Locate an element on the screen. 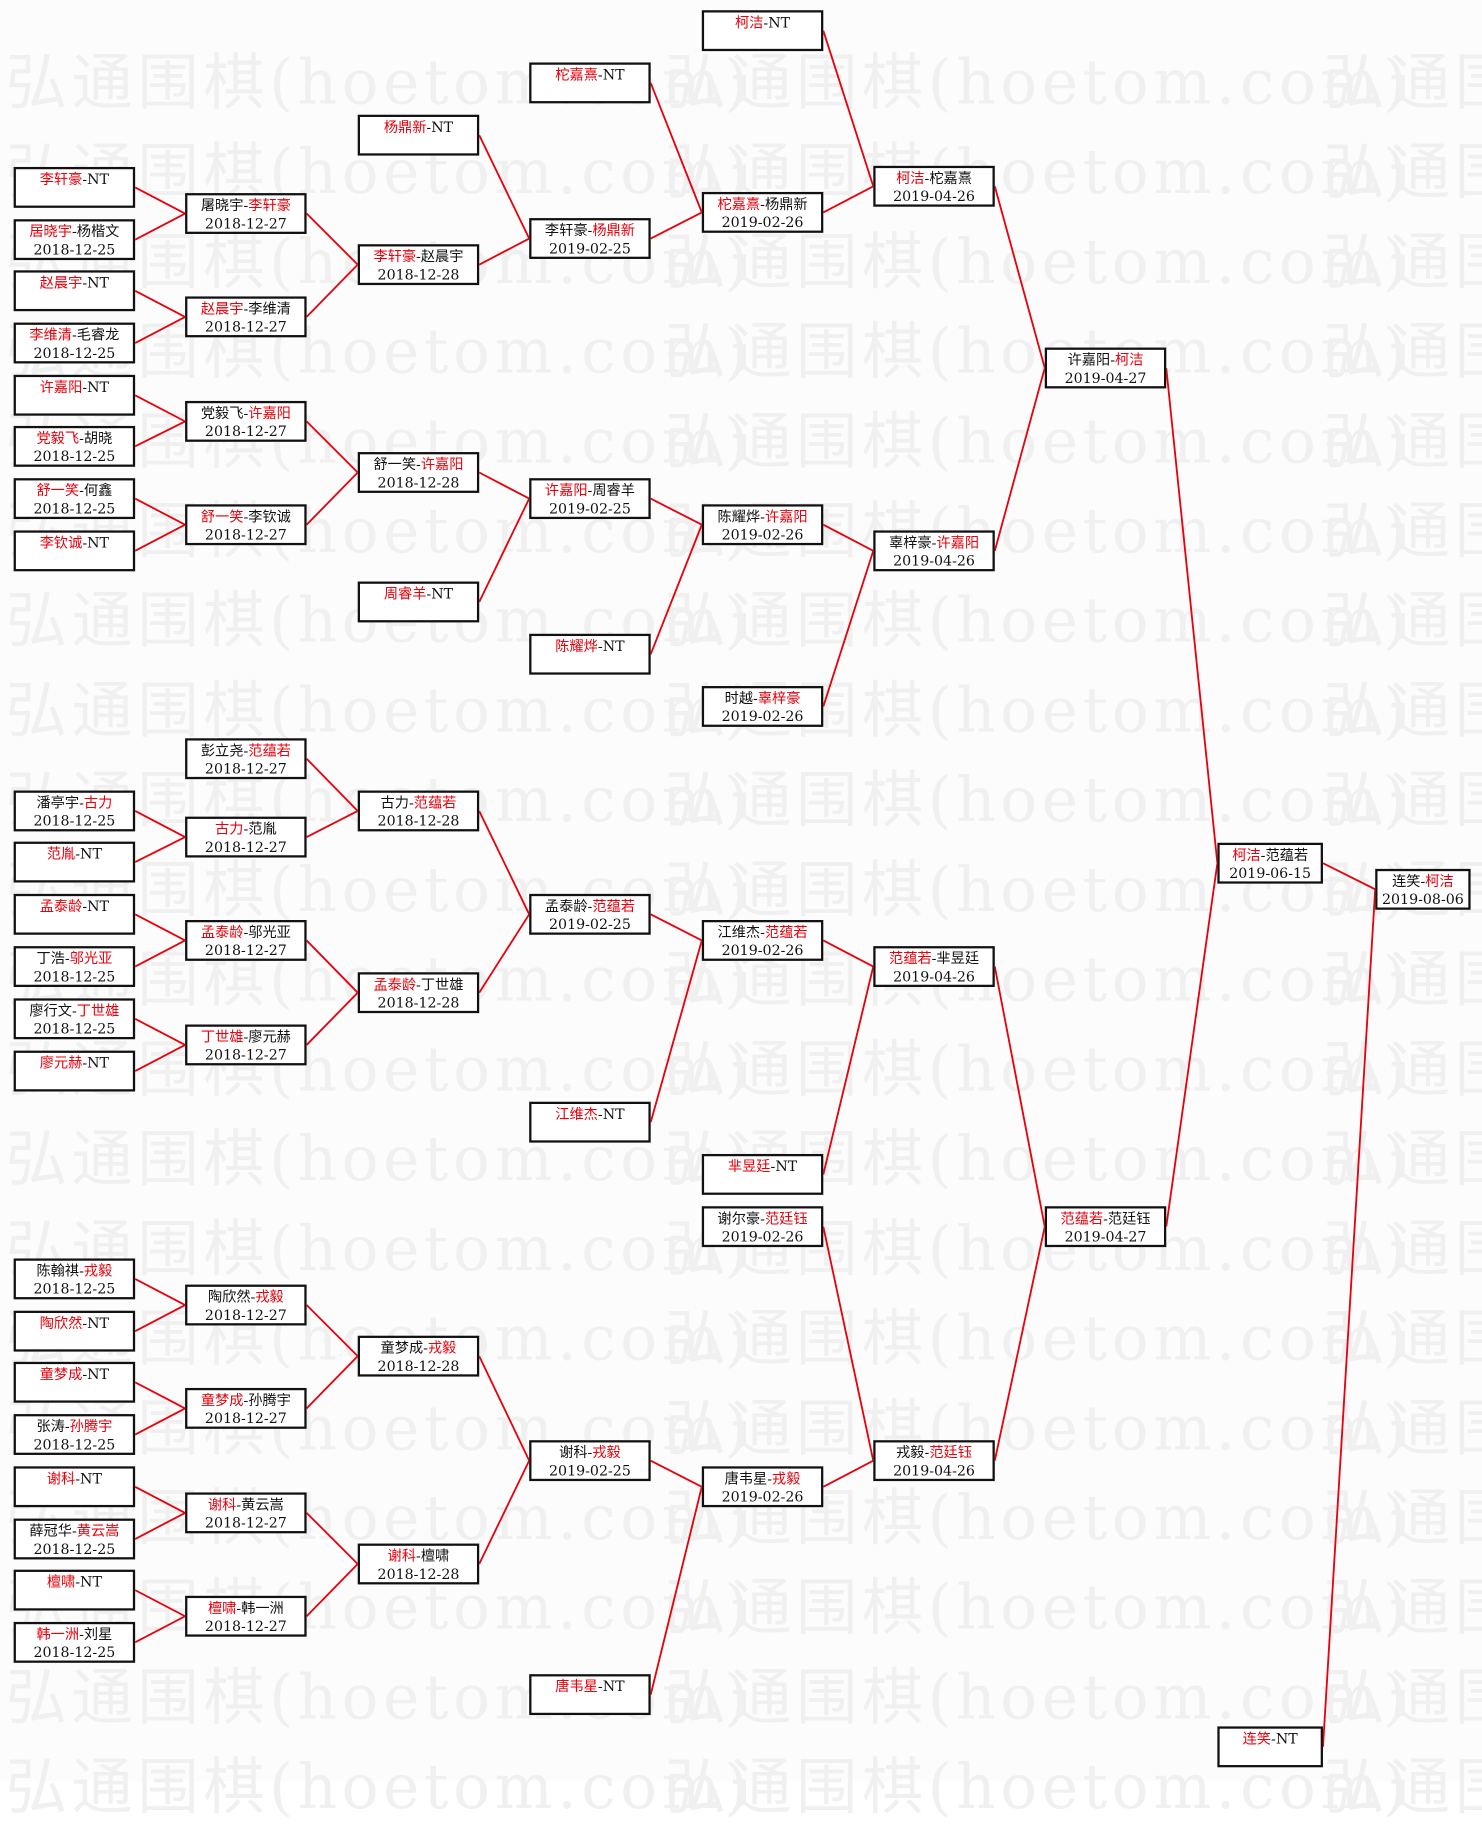 Image resolution: width=1482 pixels, height=1826 pixels. match-players: 陈翰祺-戎毅 is located at coordinates (74, 1271).